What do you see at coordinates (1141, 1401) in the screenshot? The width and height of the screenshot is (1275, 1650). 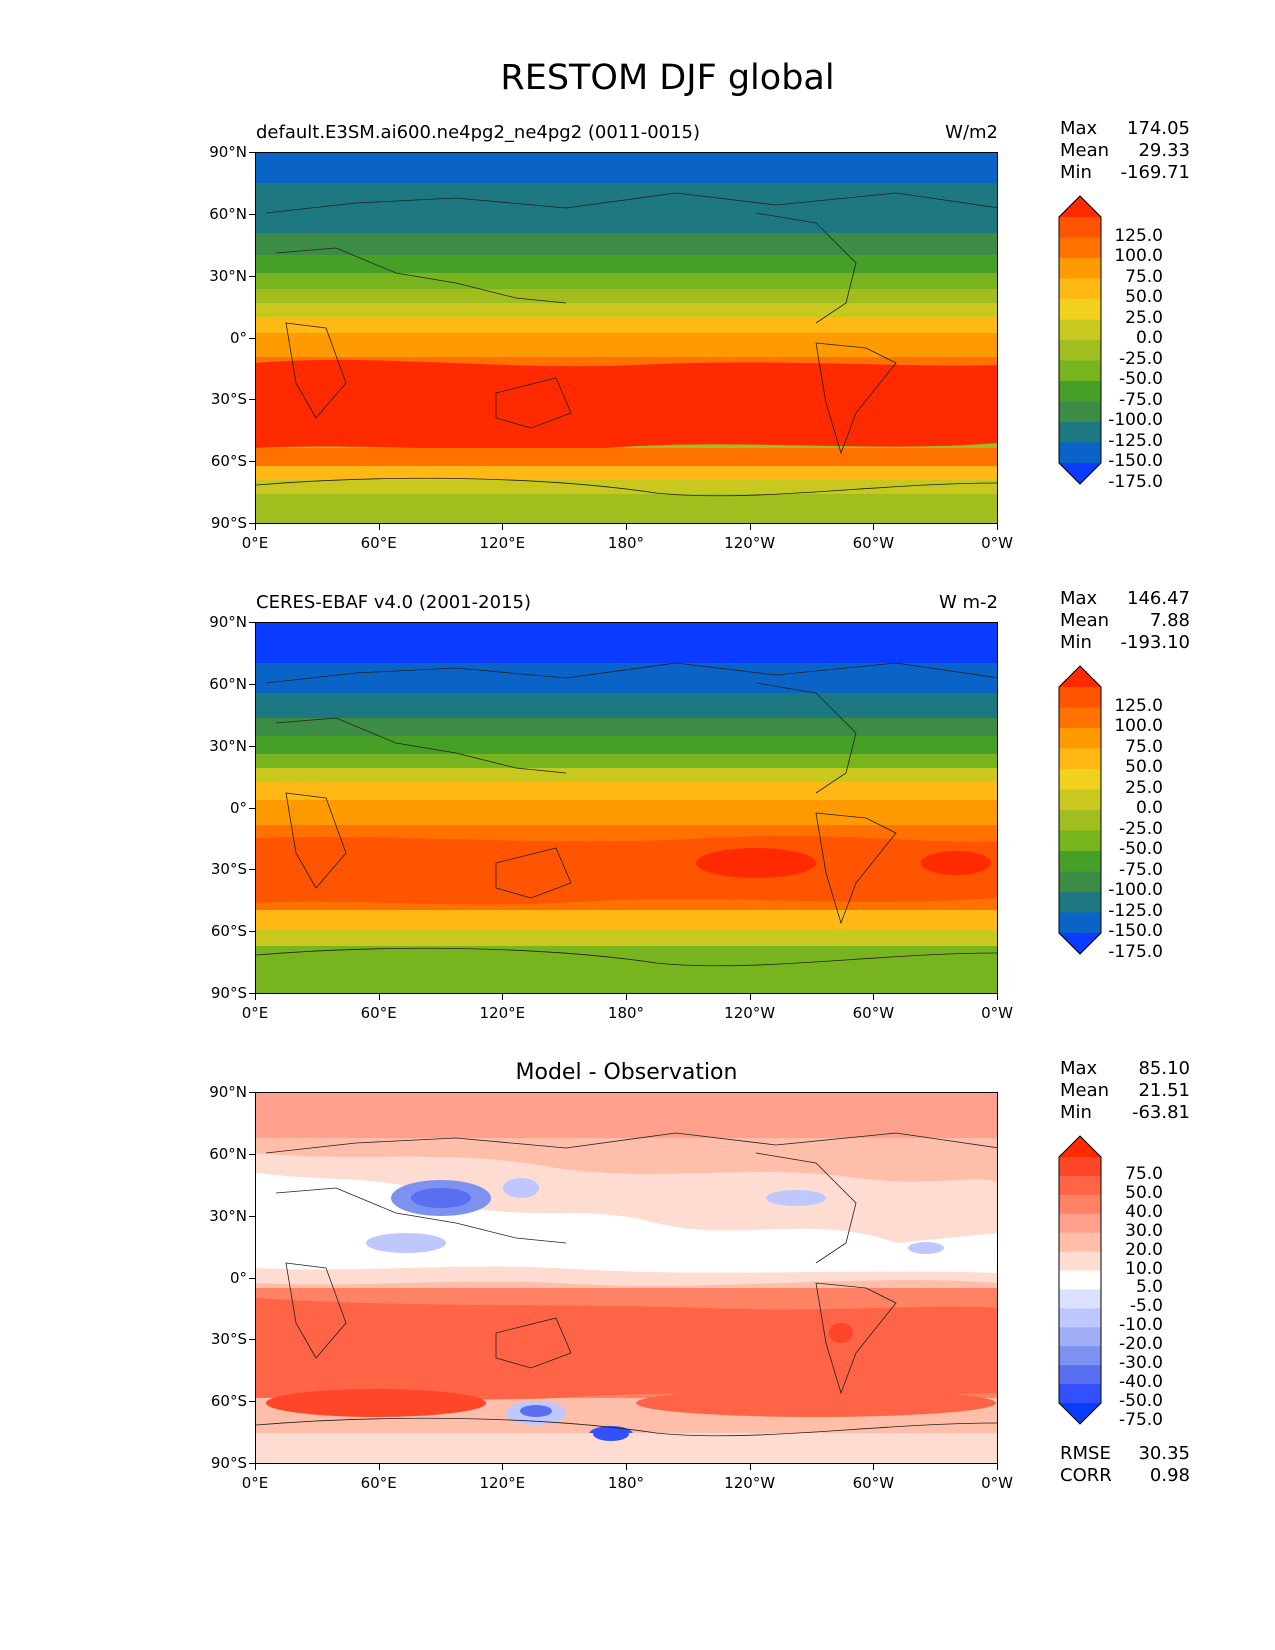 I see `colorbar-tick-label: -50.0` at bounding box center [1141, 1401].